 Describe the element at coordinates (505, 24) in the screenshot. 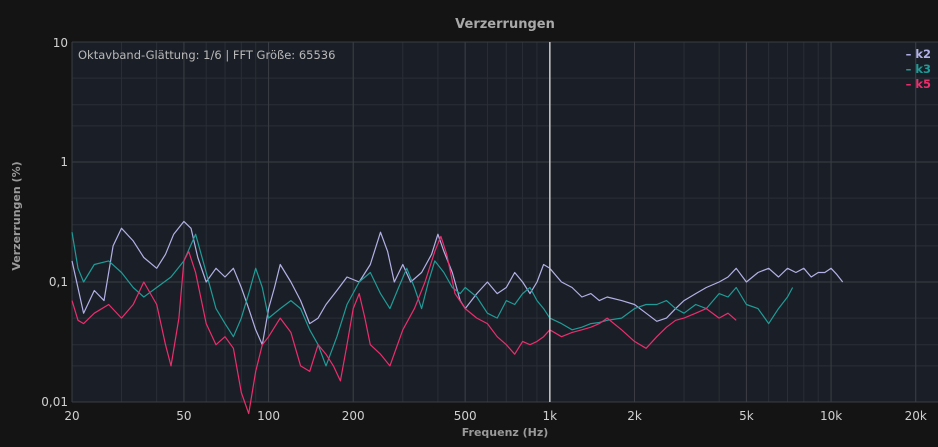

I see `chart-title: Verzerrungen` at that location.